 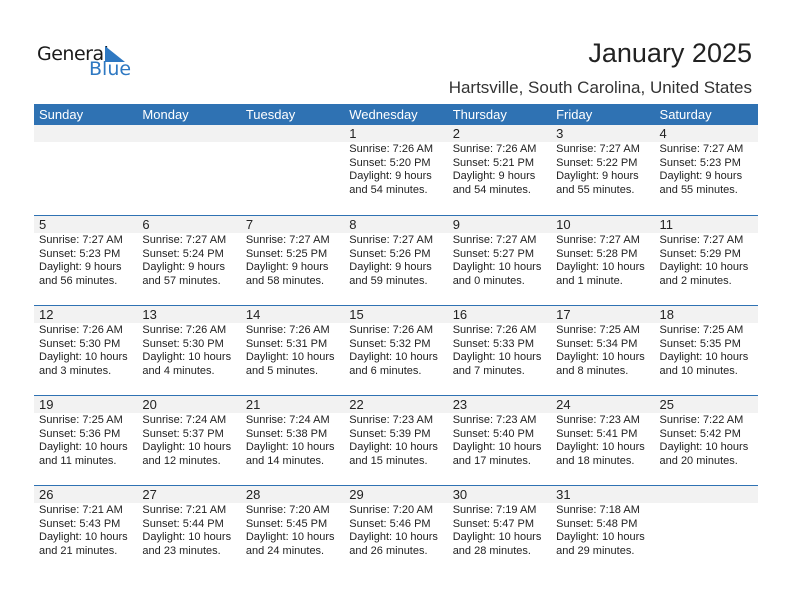 I want to click on daylight2-text: and 5 minutes., so click(x=281, y=370).